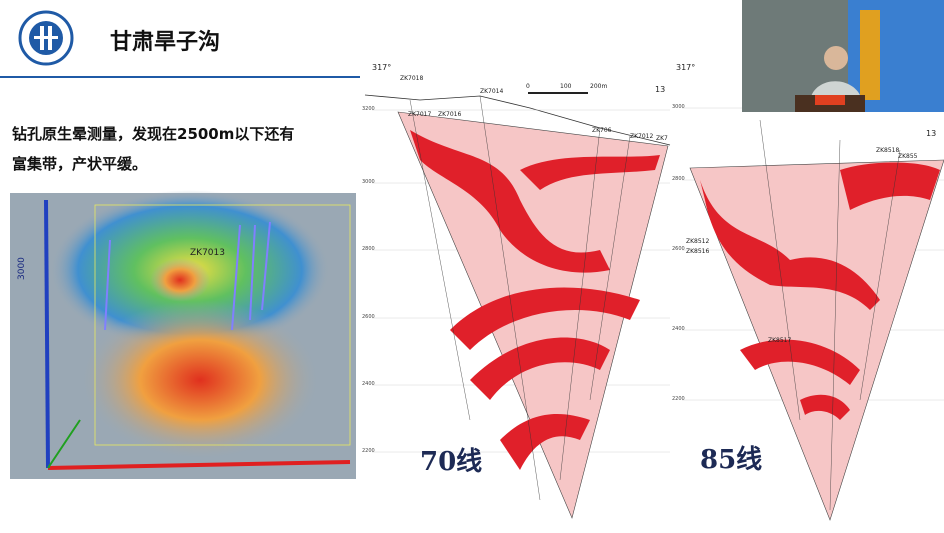 Image resolution: width=944 pixels, height=533 pixels. What do you see at coordinates (602, 130) in the screenshot?
I see `hole-label: ZK706` at bounding box center [602, 130].